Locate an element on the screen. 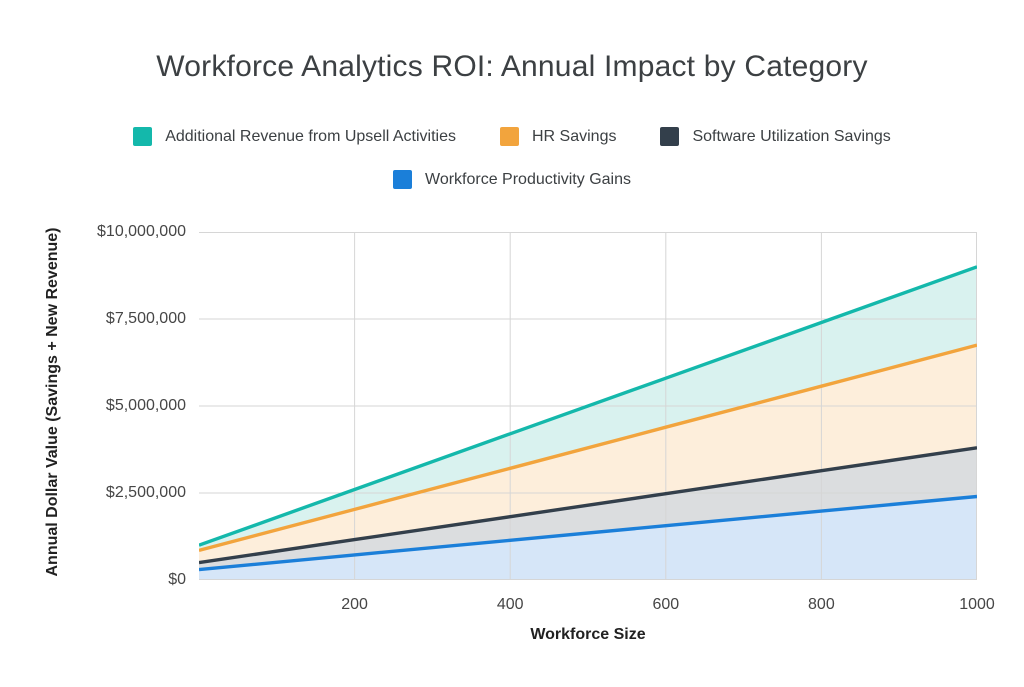  x-tick-label: 400 is located at coordinates (510, 604).